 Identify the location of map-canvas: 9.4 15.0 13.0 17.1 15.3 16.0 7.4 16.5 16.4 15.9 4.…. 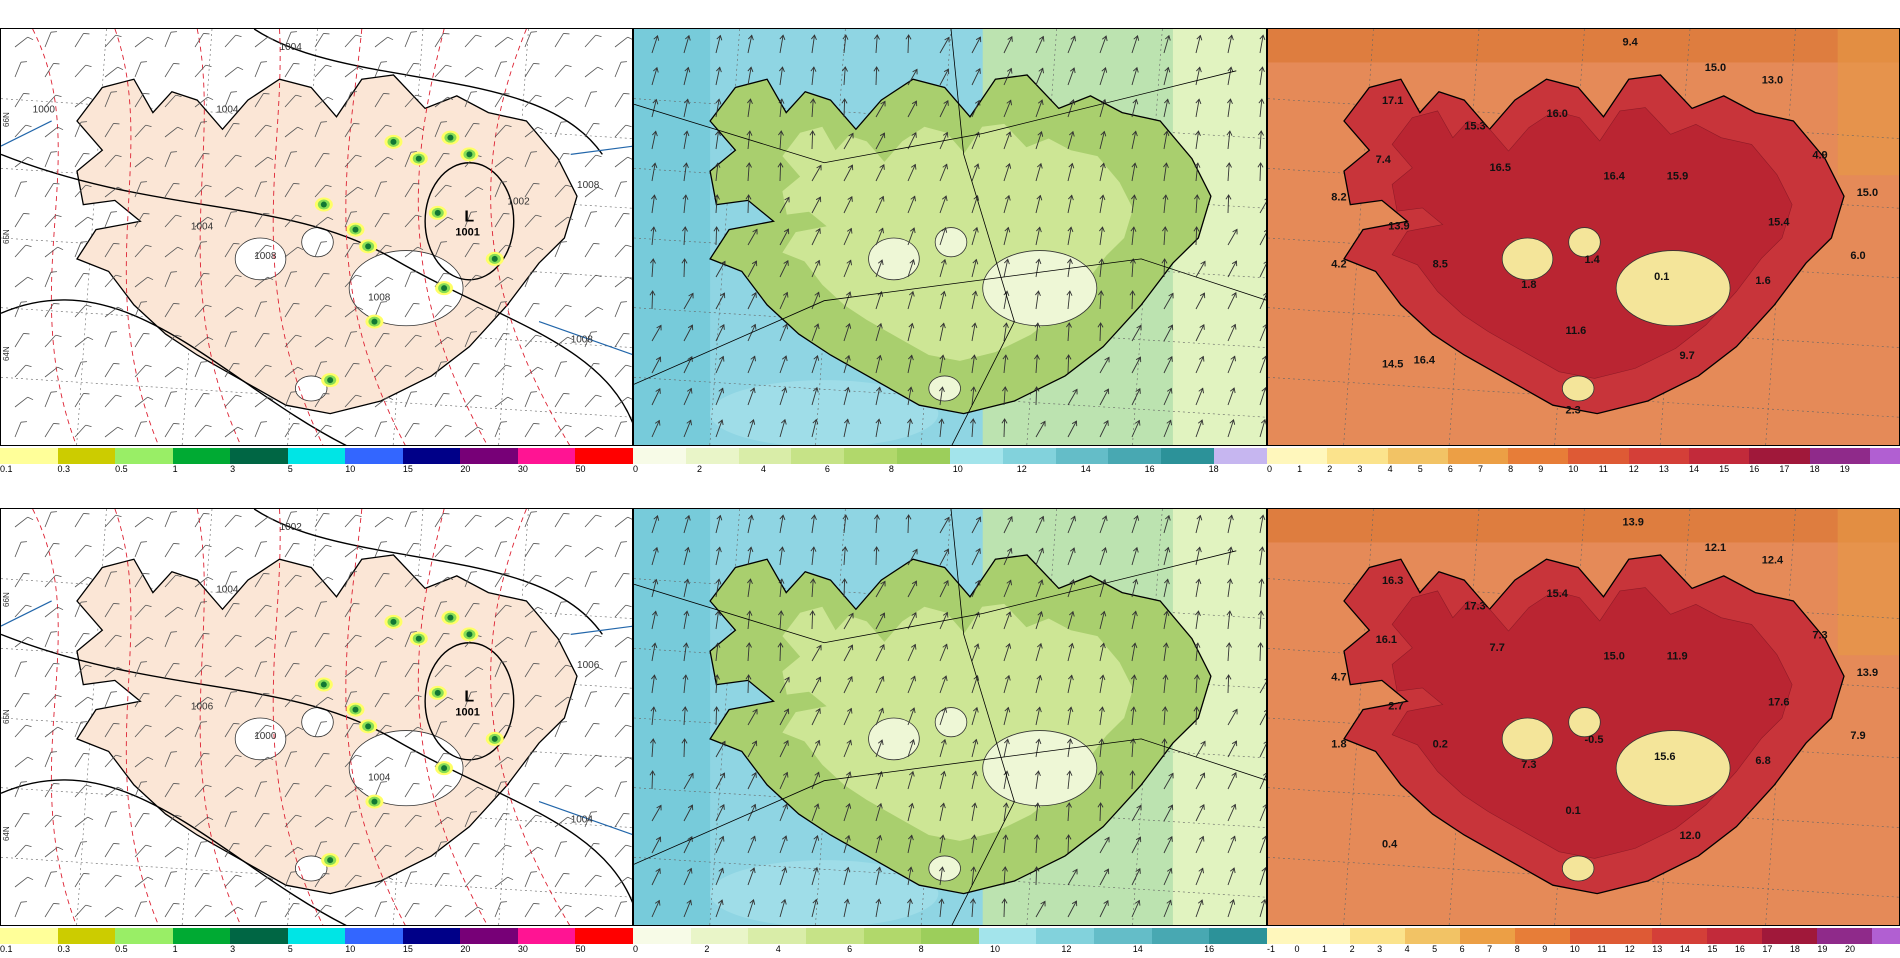
(1583, 237).